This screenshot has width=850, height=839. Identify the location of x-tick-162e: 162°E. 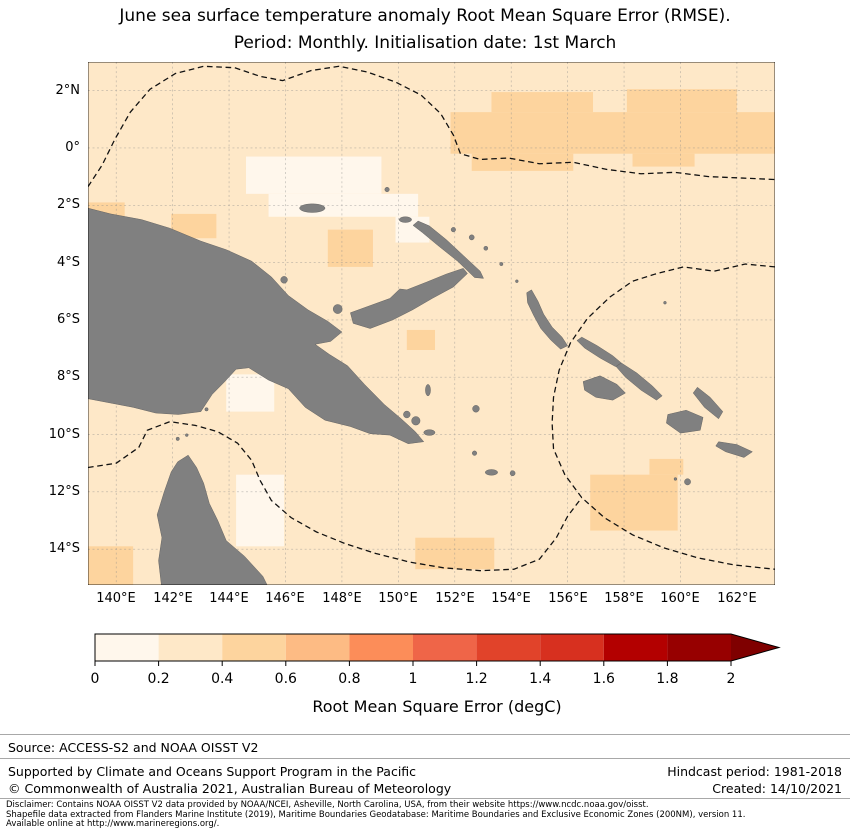
(737, 598).